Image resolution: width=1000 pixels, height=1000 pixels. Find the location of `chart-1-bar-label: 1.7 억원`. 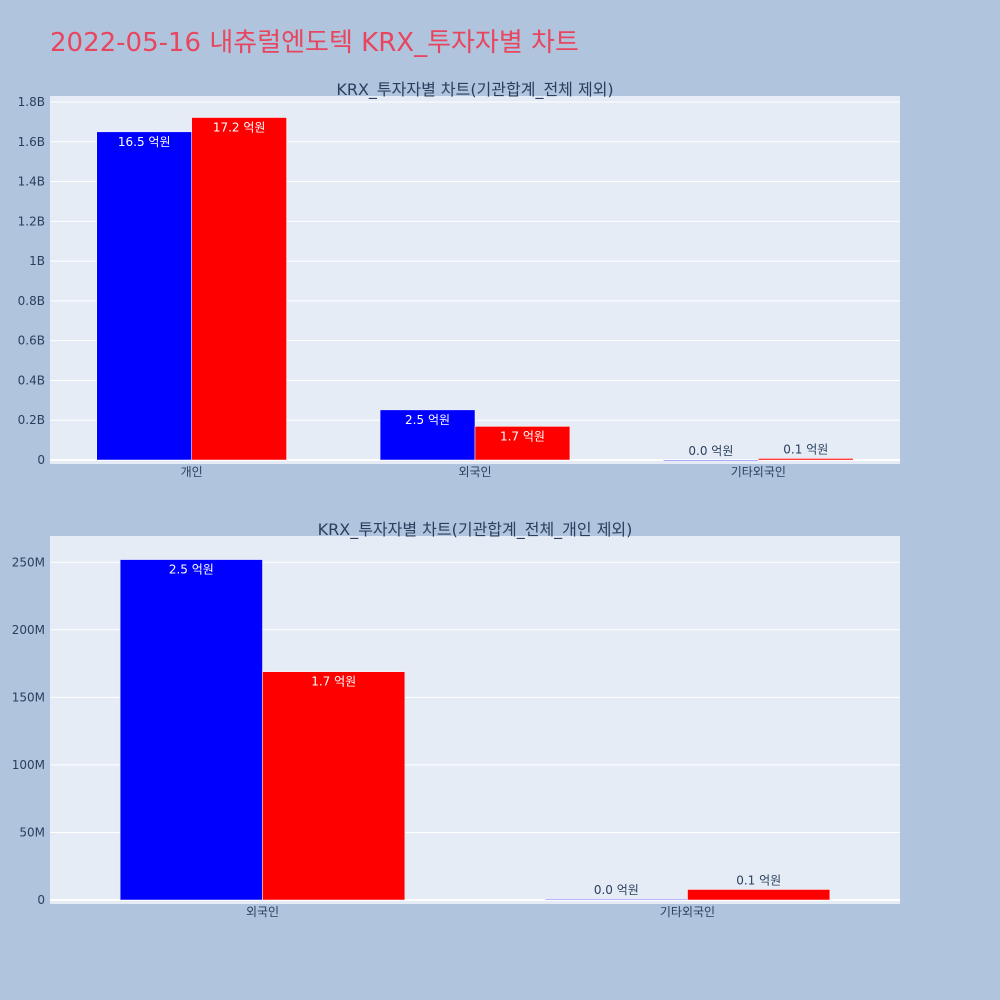

chart-1-bar-label: 1.7 억원 is located at coordinates (522, 436).